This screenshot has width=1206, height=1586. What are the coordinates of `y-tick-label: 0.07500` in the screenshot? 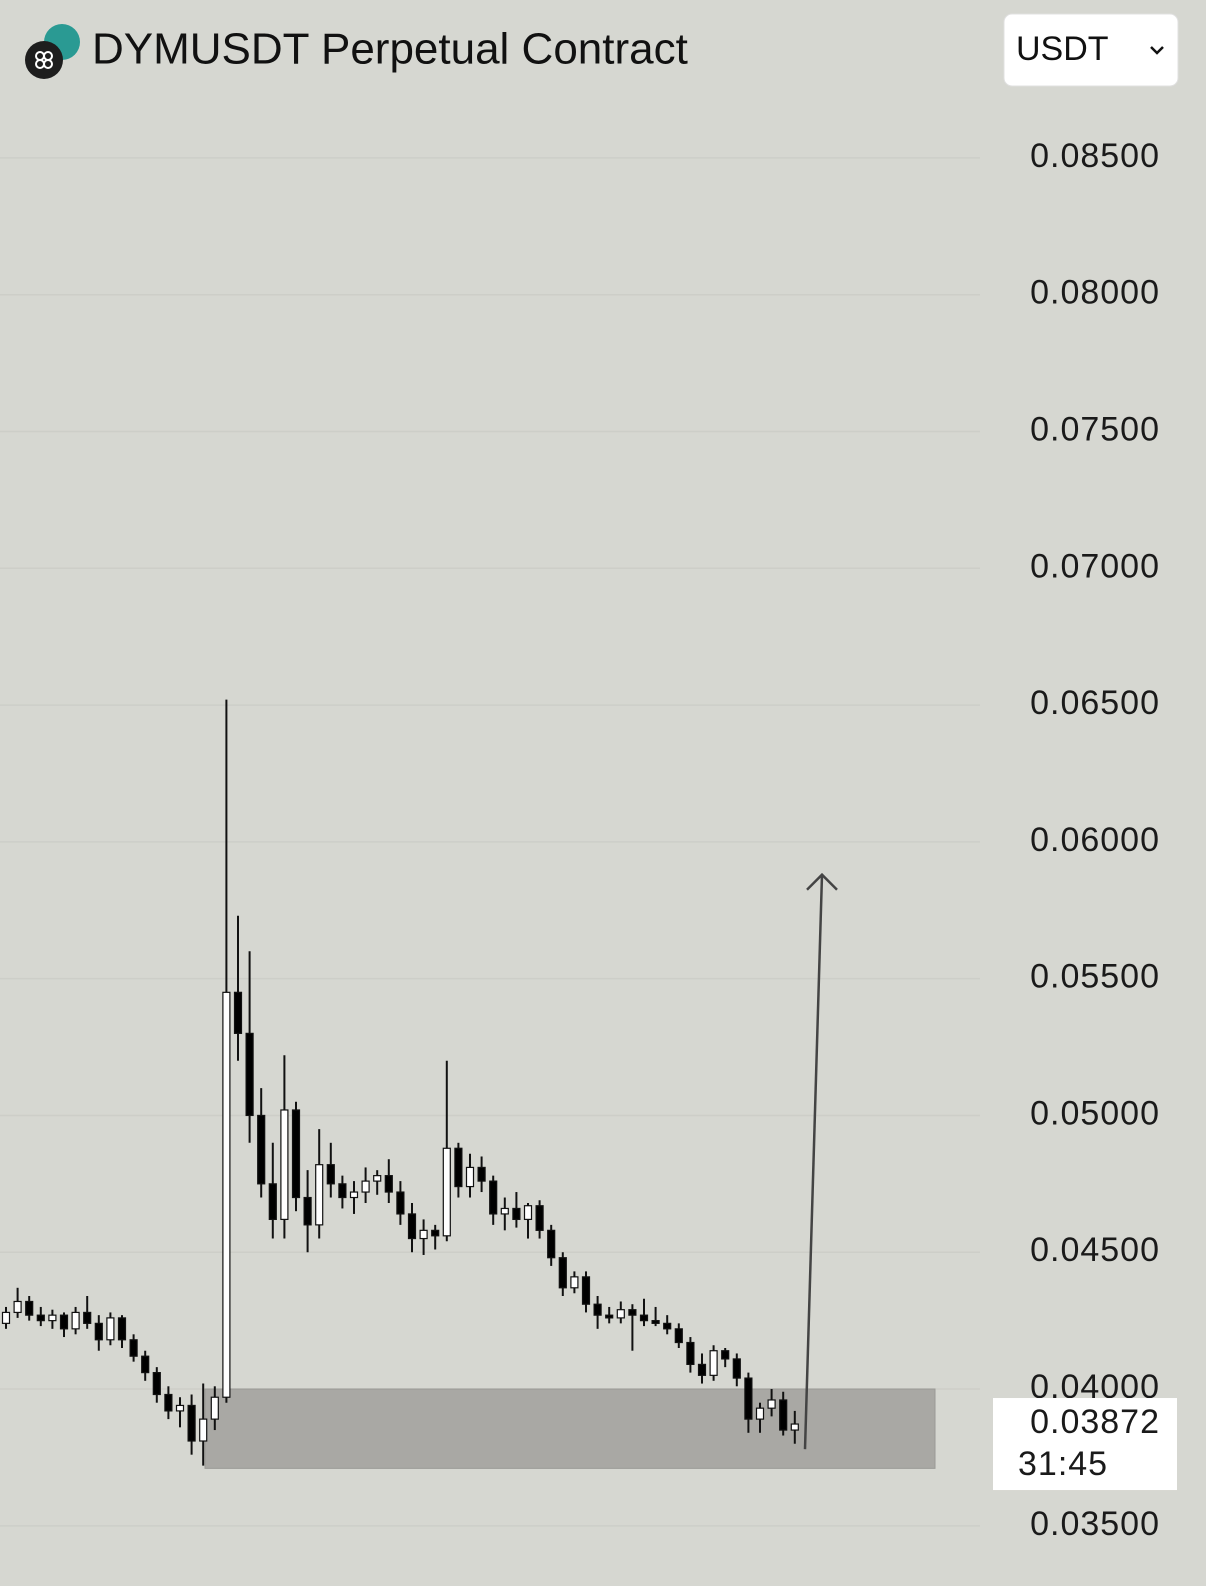 It's located at (1095, 429).